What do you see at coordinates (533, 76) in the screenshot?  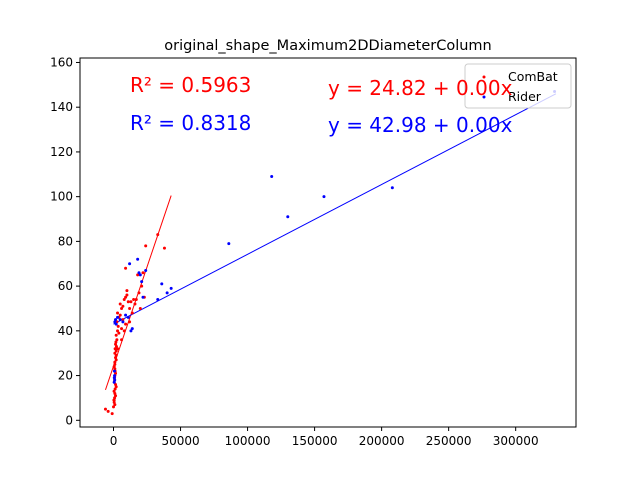 I see `combat-legend-label: ComBat` at bounding box center [533, 76].